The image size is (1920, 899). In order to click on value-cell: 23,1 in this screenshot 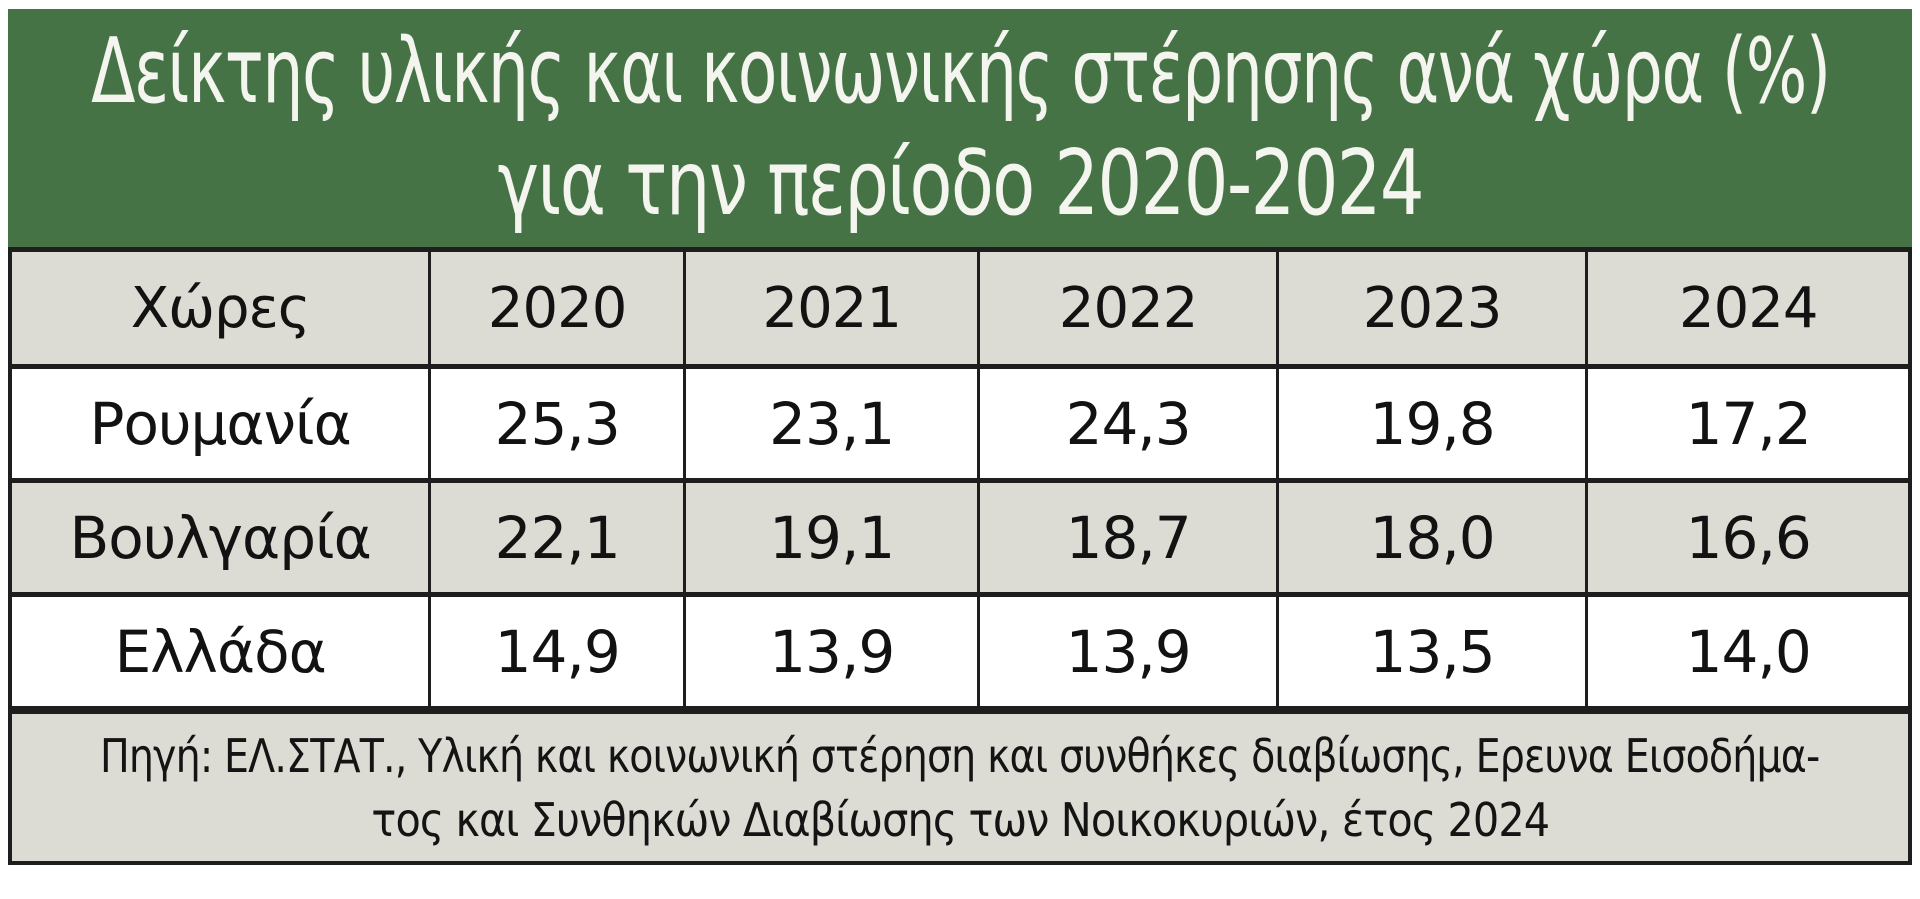, I will do `click(831, 423)`.